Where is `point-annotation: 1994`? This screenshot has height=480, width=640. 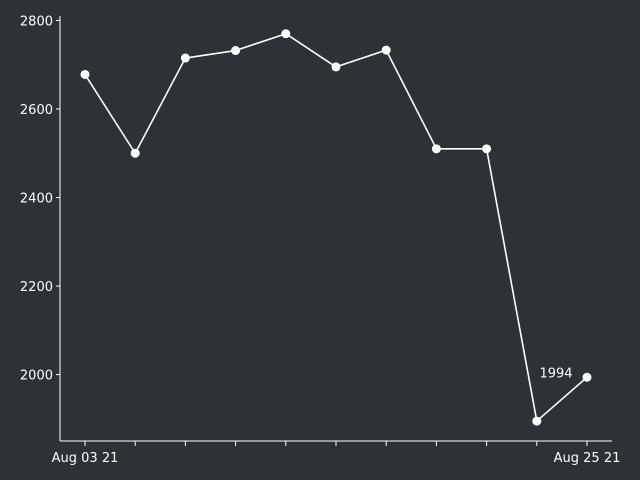 point-annotation: 1994 is located at coordinates (555, 373).